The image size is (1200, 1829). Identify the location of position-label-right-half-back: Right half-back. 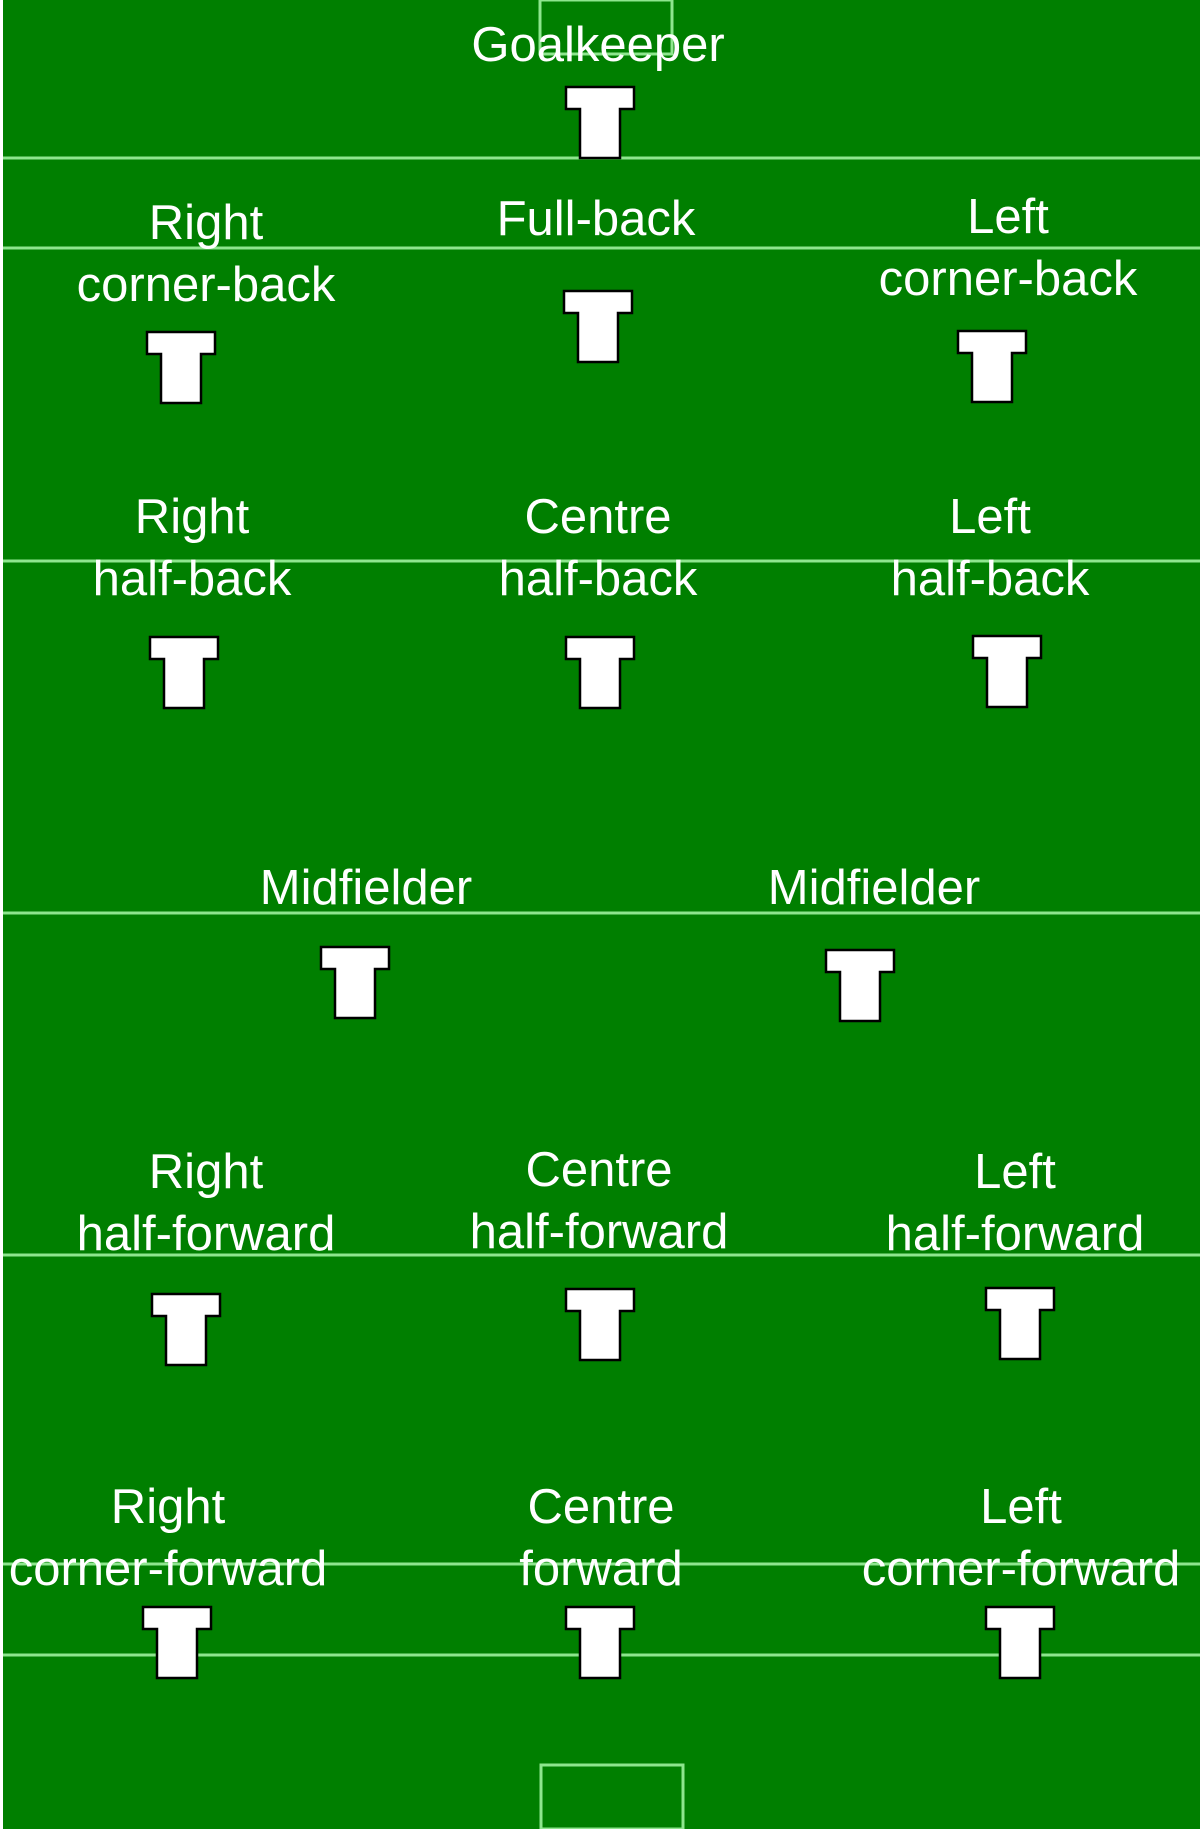
(192, 548).